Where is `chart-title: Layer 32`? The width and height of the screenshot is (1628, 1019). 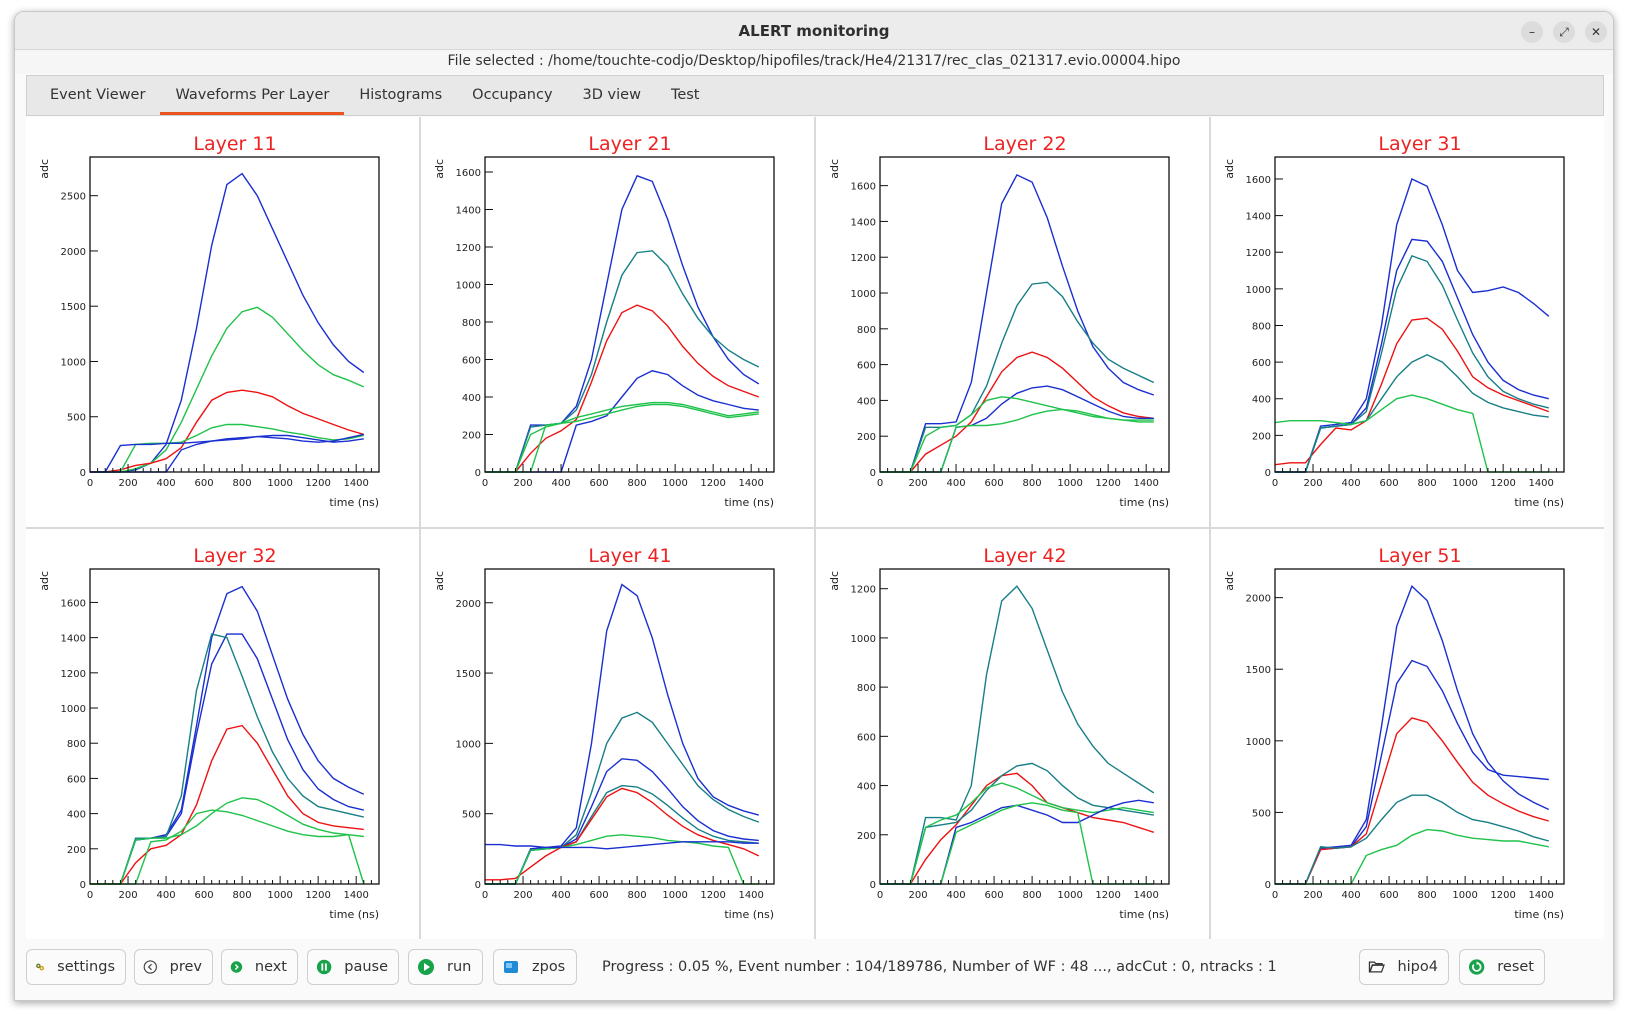 chart-title: Layer 32 is located at coordinates (234, 556).